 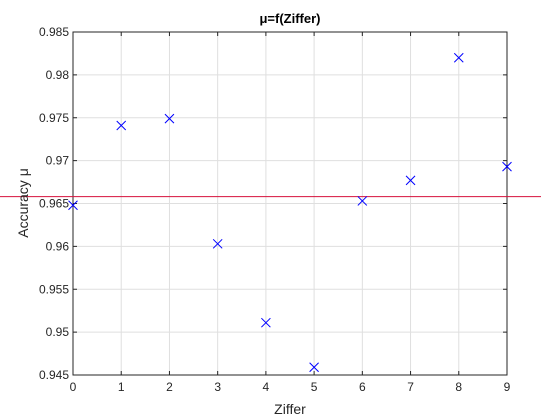 What do you see at coordinates (58, 75) in the screenshot?
I see `y-tick-label: 0.98` at bounding box center [58, 75].